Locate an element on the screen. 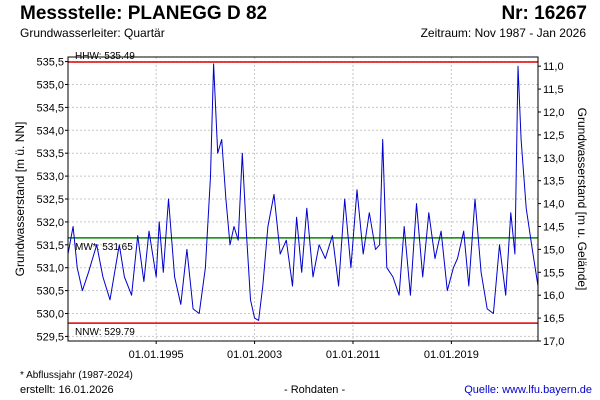  y-tick-label: 530,0 is located at coordinates (50, 315).